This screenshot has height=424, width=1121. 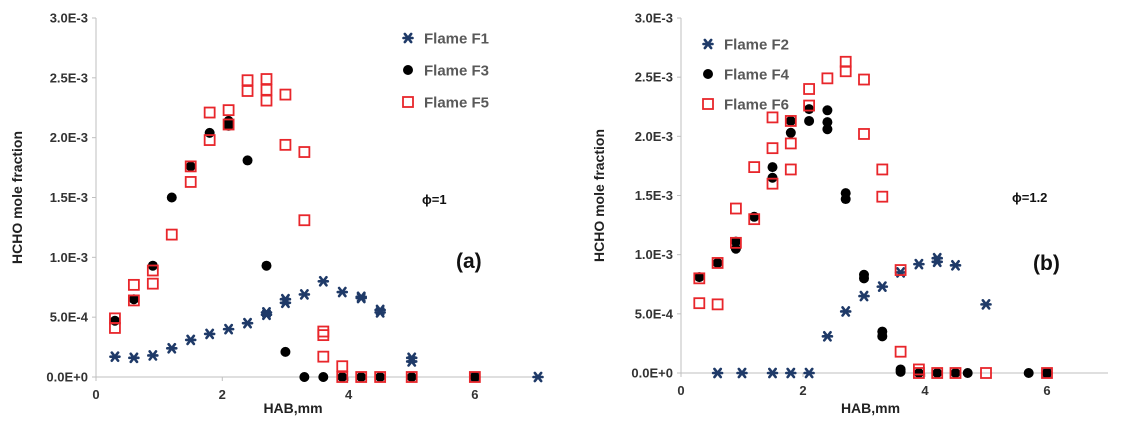 I want to click on series-flame-f2, so click(x=882, y=315).